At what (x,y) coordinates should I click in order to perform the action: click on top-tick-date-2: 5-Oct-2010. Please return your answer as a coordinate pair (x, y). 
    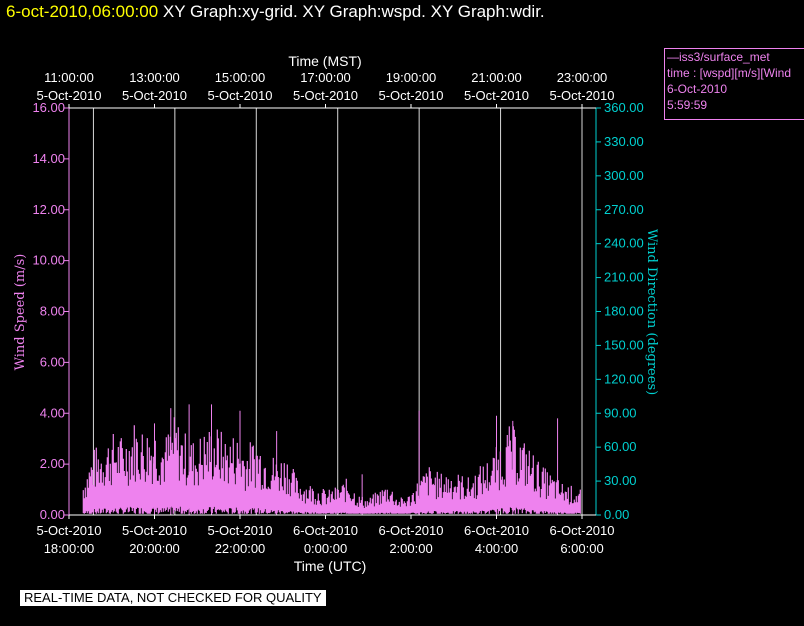
    Looking at the image, I should click on (239, 95).